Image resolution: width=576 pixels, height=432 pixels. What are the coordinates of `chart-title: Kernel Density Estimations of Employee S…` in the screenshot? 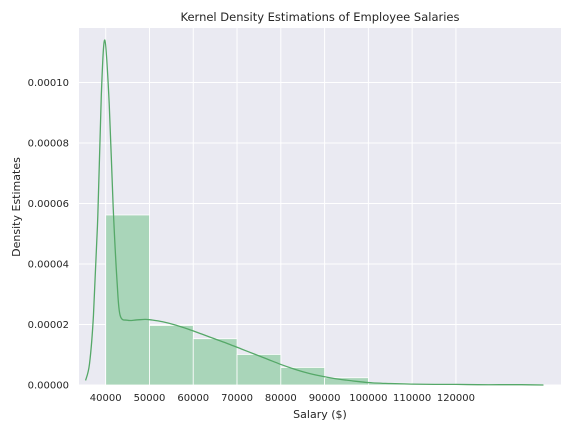 It's located at (320, 17).